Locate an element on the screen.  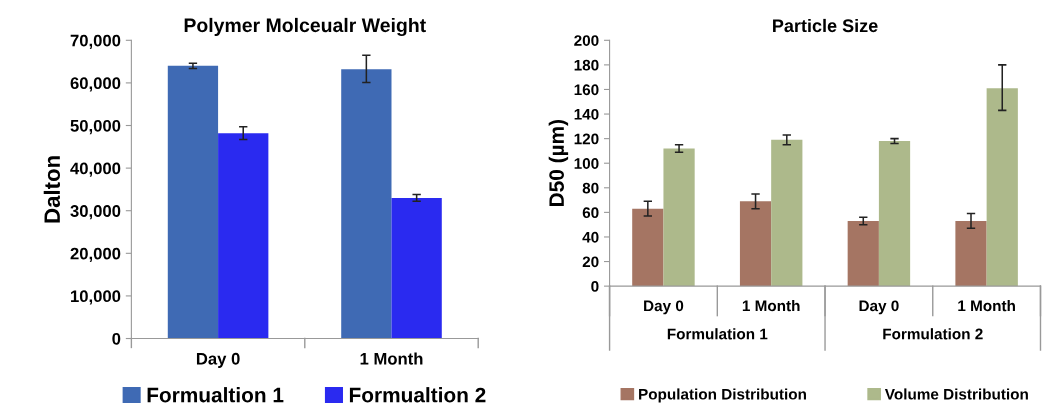
y-axis-title: D50 (µm) is located at coordinates (558, 163).